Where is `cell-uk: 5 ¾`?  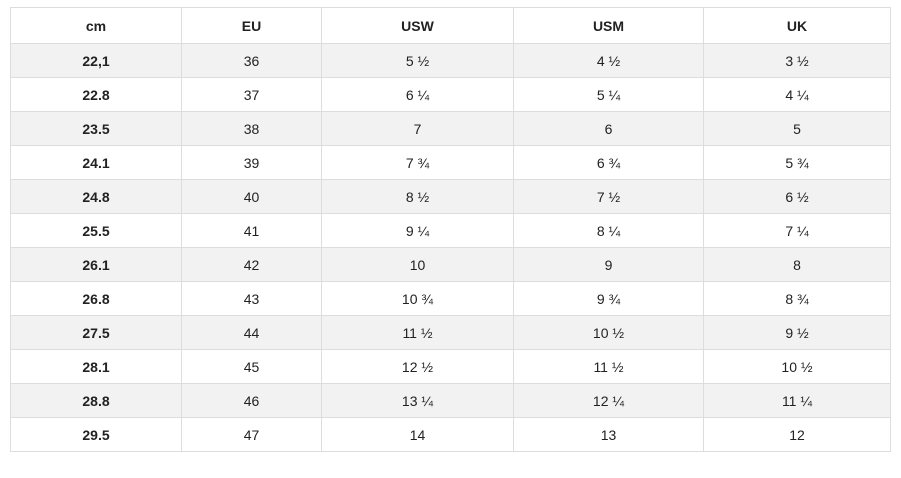 cell-uk: 5 ¾ is located at coordinates (797, 162).